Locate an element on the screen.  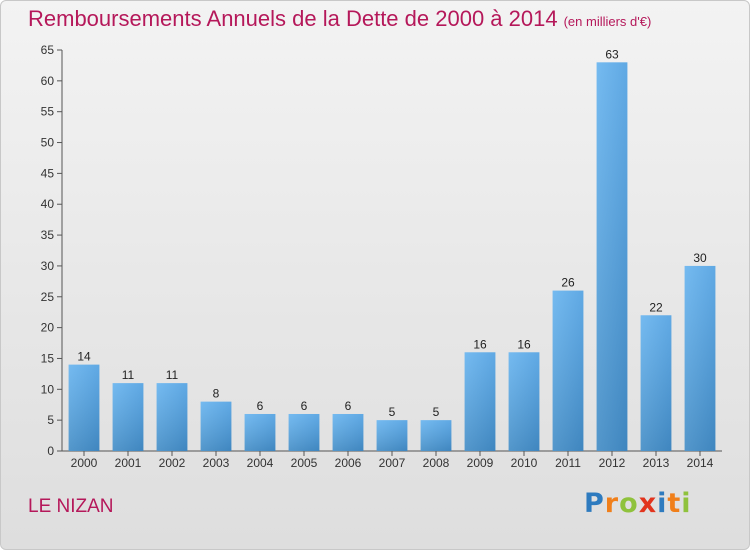
y-tick-label: 0 is located at coordinates (50, 451).